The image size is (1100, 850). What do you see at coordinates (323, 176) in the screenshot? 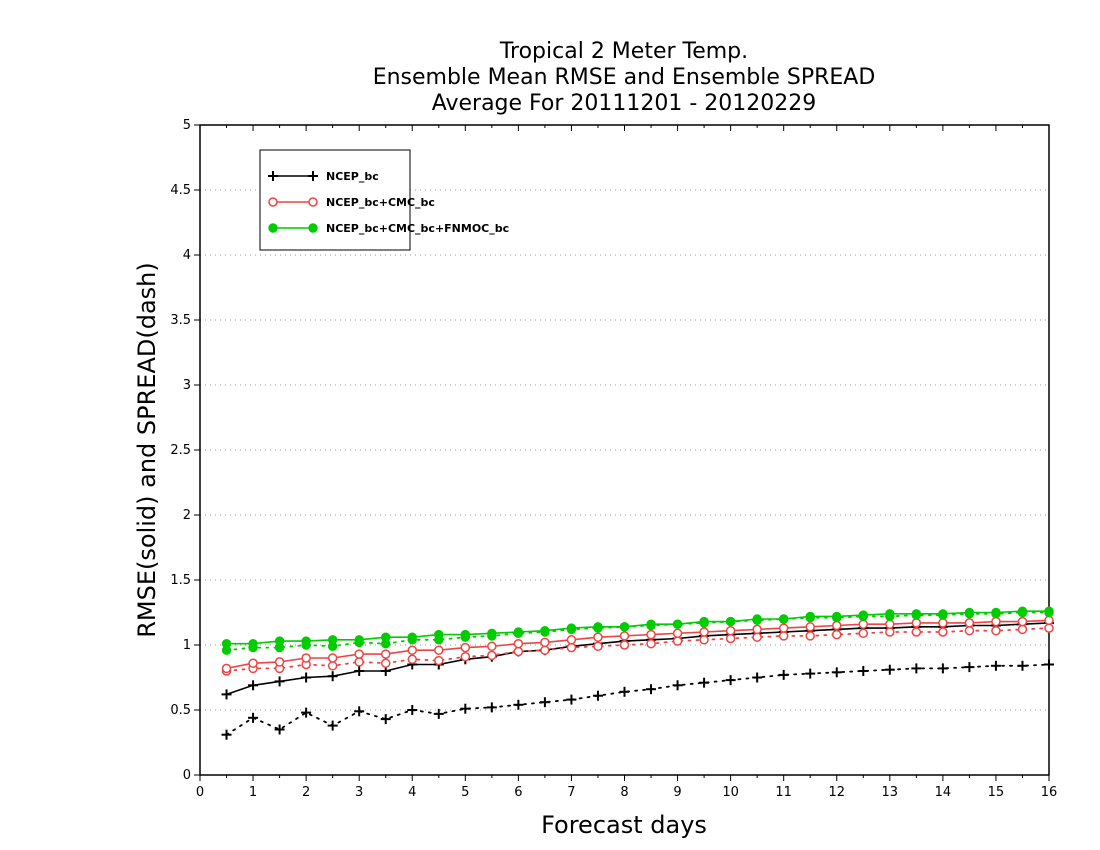
I see `legend-item: NCEP_bc` at bounding box center [323, 176].